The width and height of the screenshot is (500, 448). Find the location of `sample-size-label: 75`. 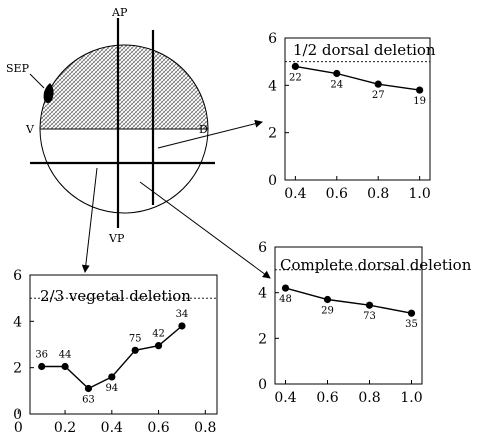

sample-size-label: 75 is located at coordinates (135, 338).